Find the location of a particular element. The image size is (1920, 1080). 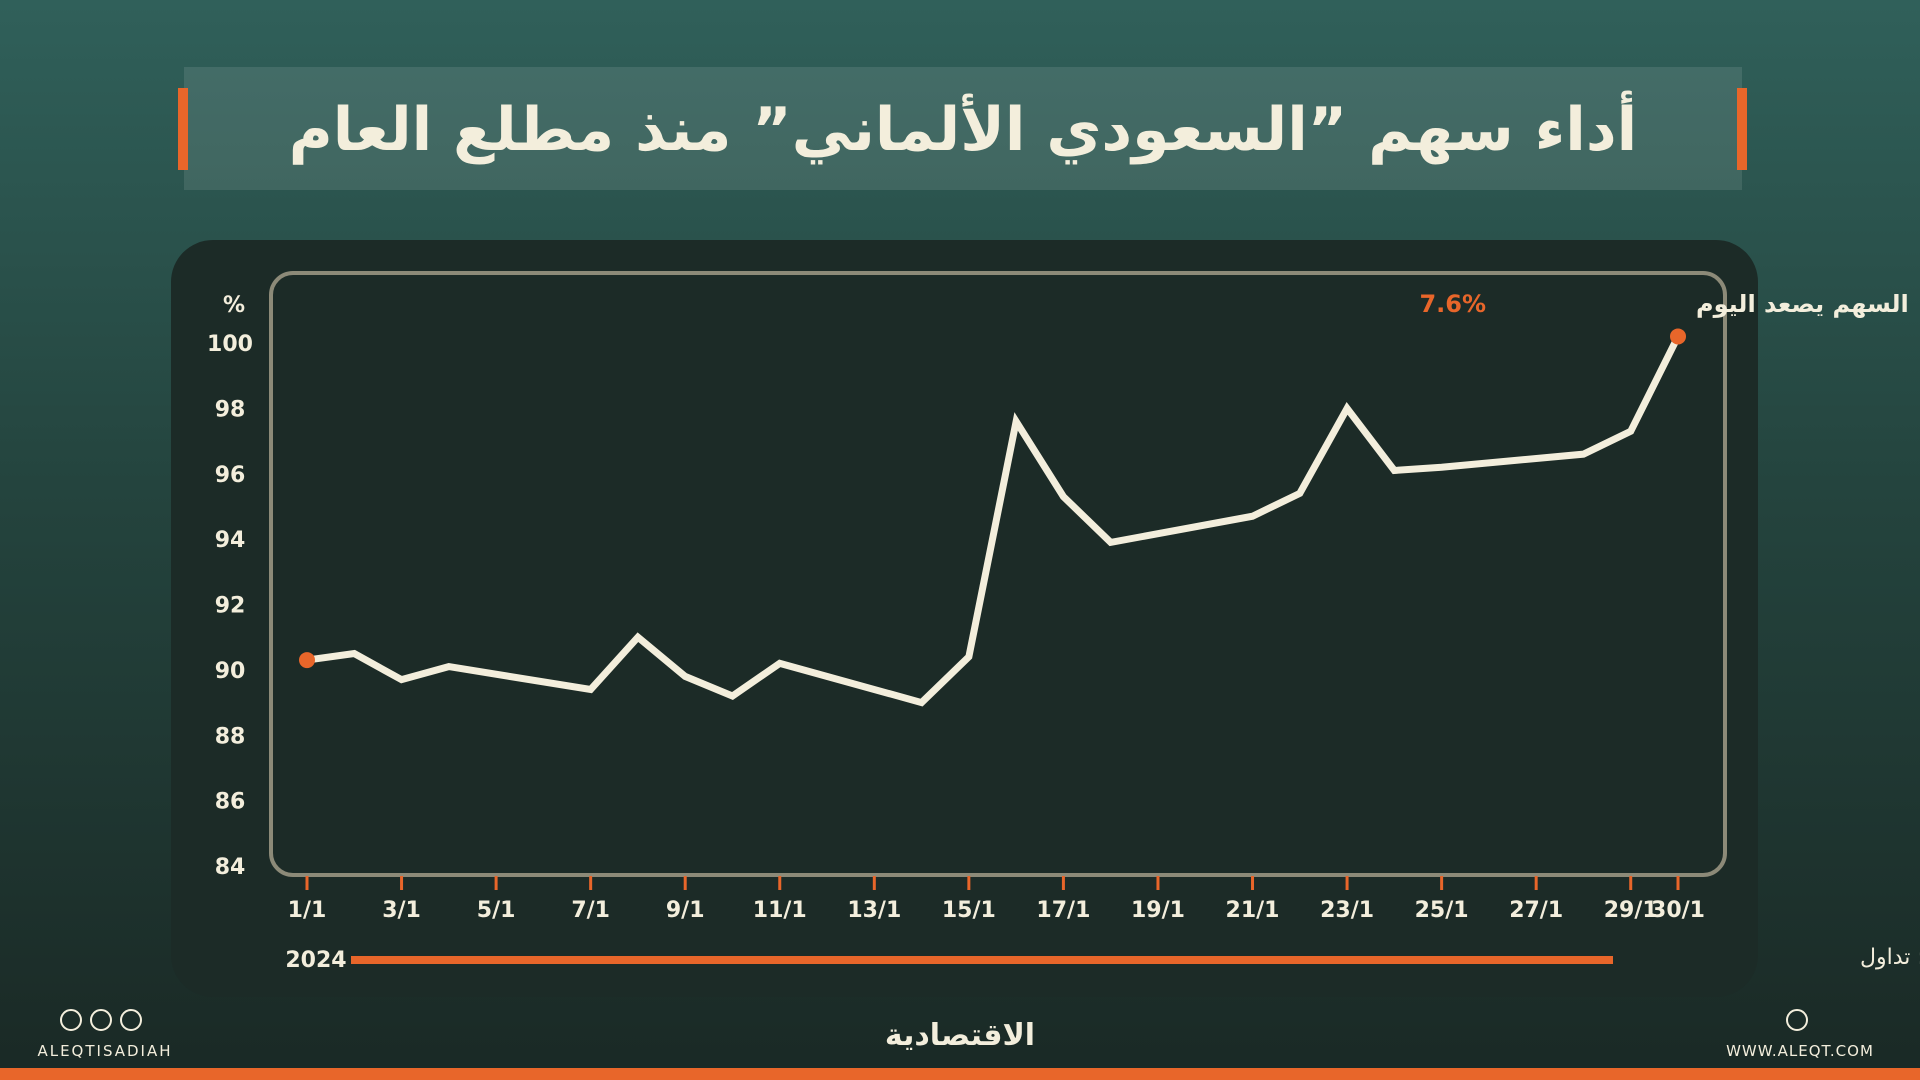

x-tick-label: 25/1 is located at coordinates (1442, 910).